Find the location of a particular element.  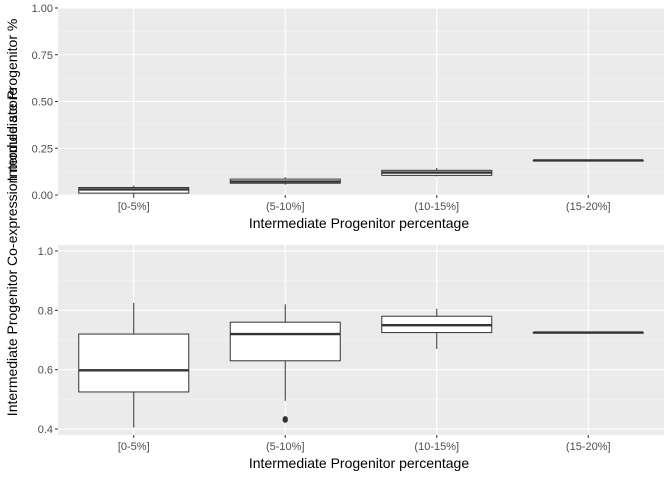

y-tick-label: 0.25 is located at coordinates (42, 149).